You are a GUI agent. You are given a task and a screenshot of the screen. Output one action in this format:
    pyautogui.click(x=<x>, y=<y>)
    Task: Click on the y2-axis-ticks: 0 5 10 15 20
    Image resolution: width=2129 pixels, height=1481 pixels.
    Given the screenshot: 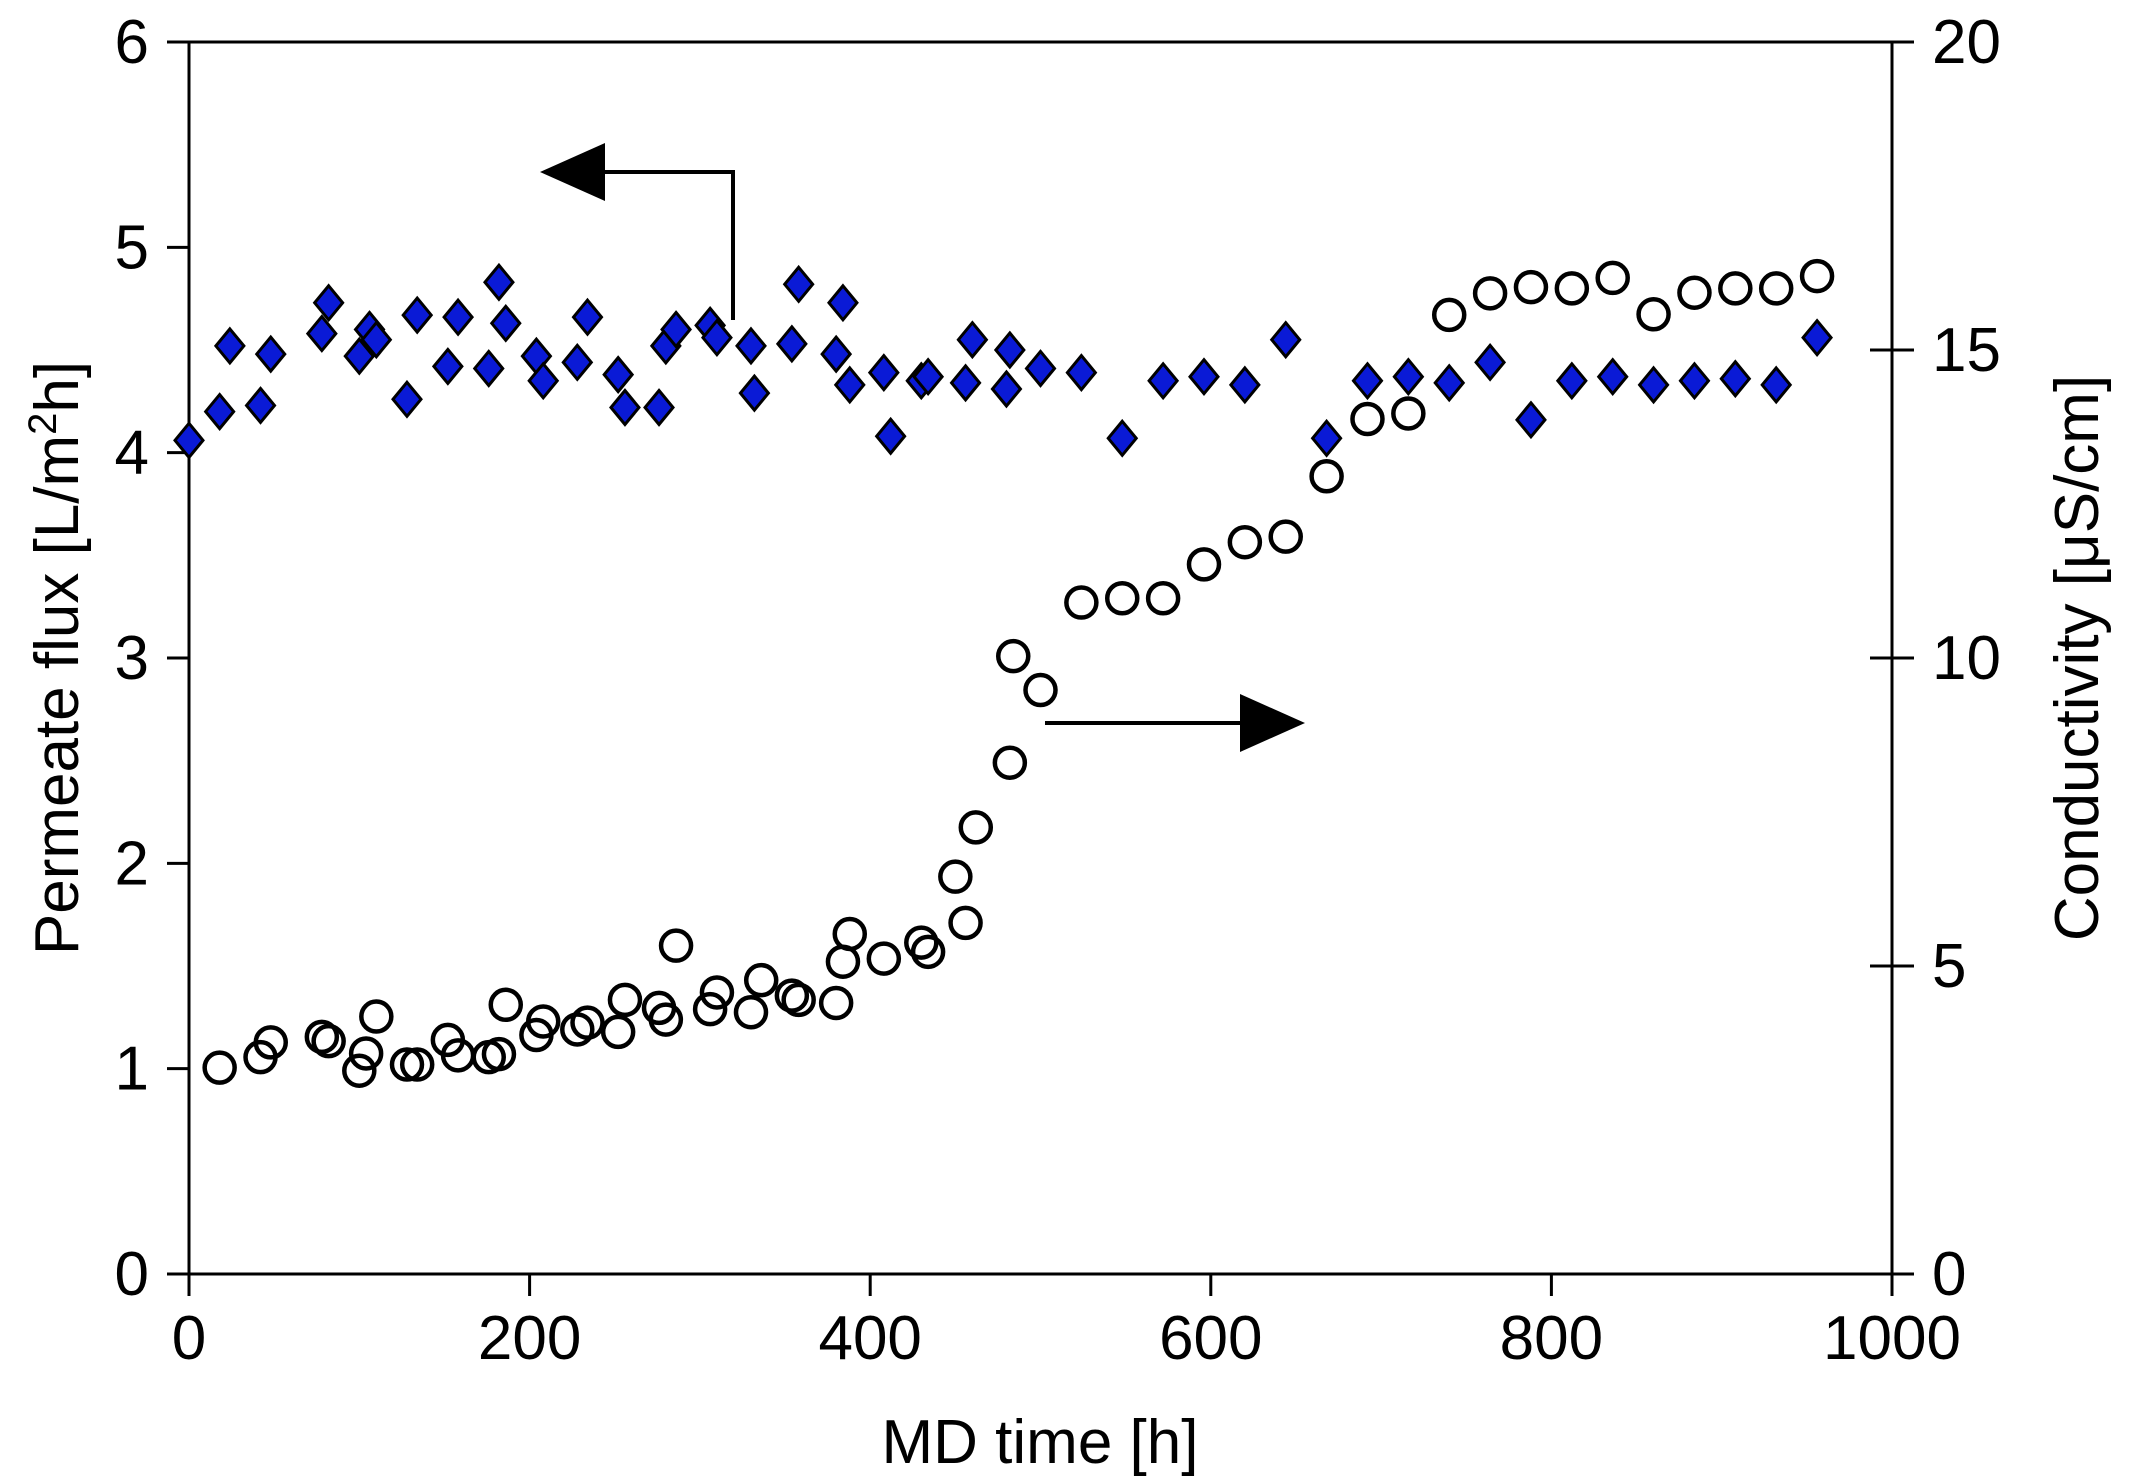 What is the action you would take?
    pyautogui.click(x=1935, y=658)
    